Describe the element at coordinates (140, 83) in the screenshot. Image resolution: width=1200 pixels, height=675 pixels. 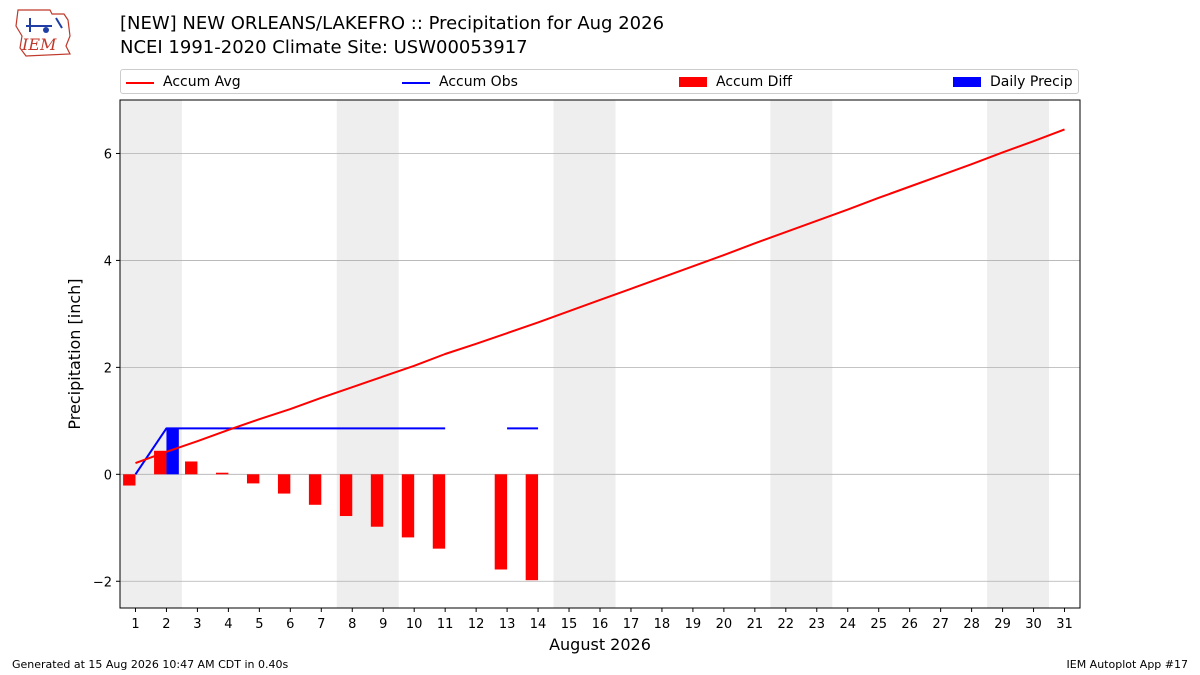
I see `legend-swatch-accum-avg` at that location.